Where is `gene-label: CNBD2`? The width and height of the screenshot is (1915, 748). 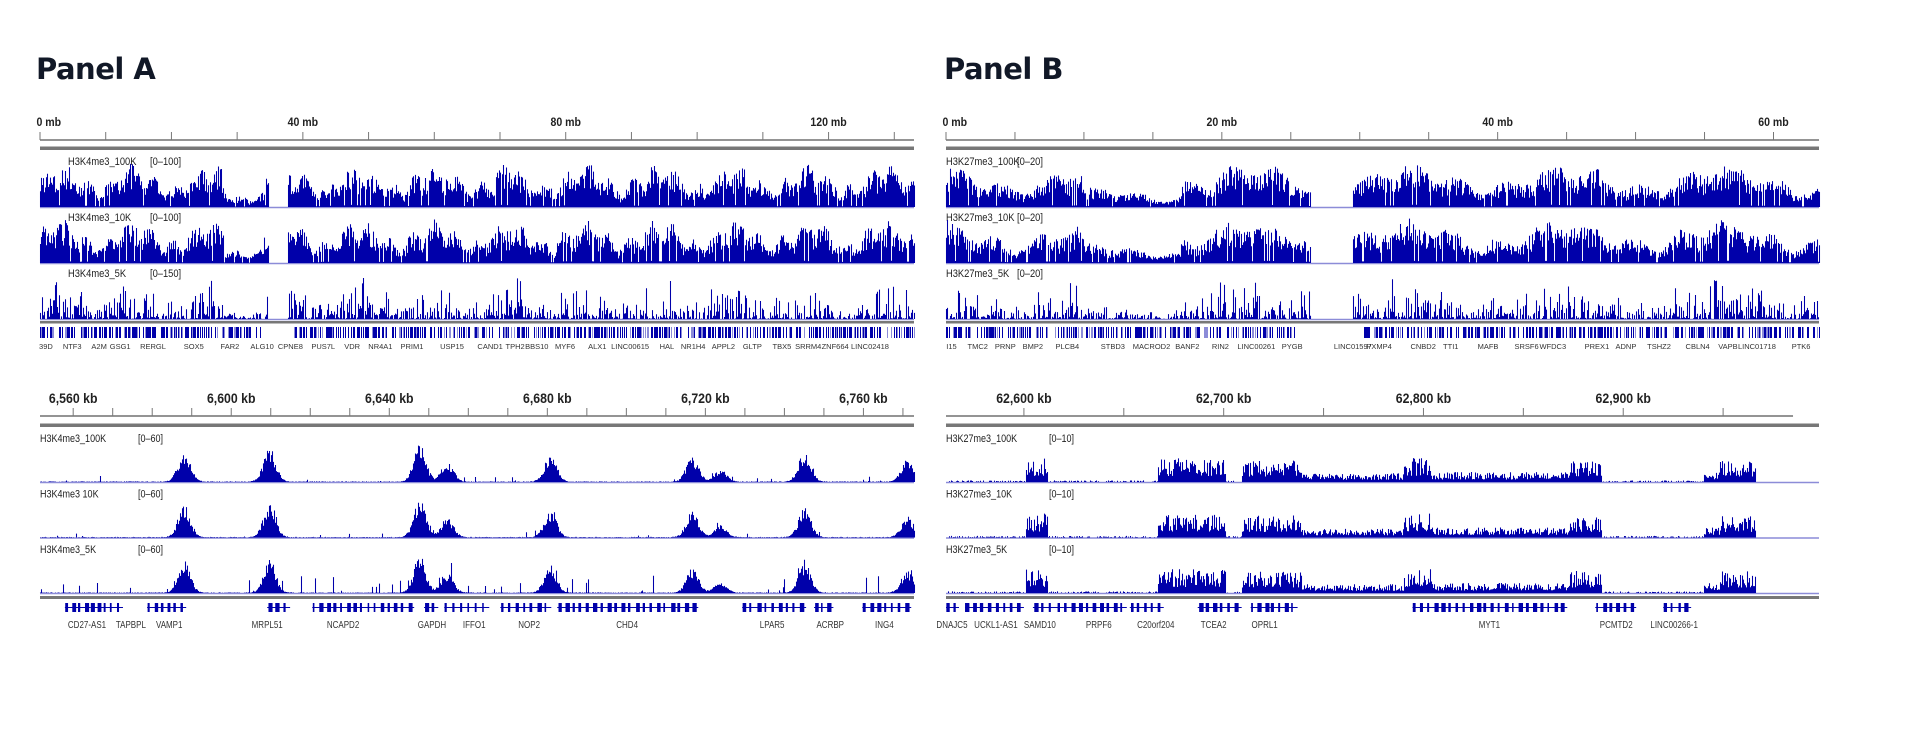
gene-label: CNBD2 is located at coordinates (1422, 346).